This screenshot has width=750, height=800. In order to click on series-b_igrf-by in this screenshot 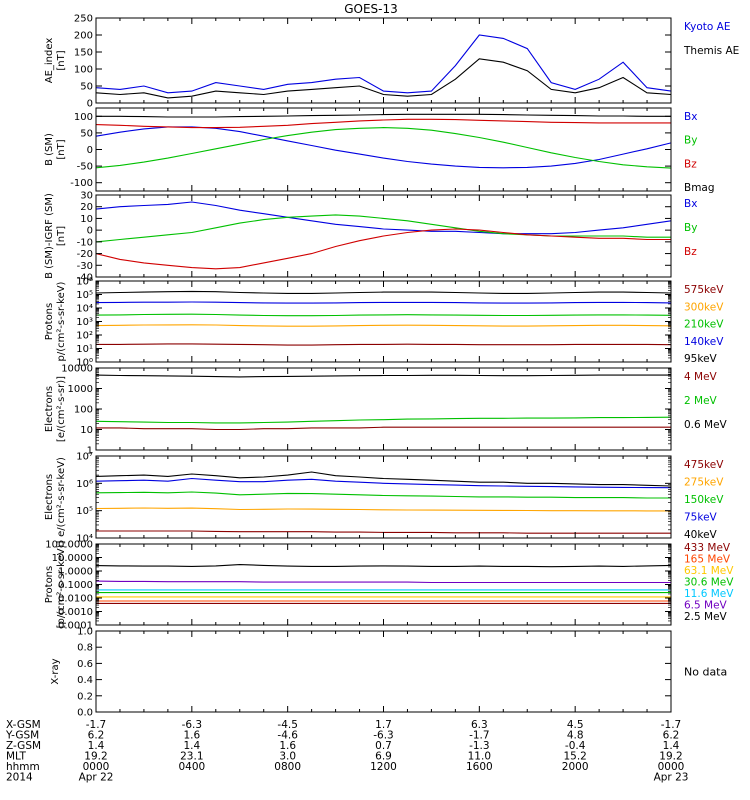, I will do `click(383, 228)`.